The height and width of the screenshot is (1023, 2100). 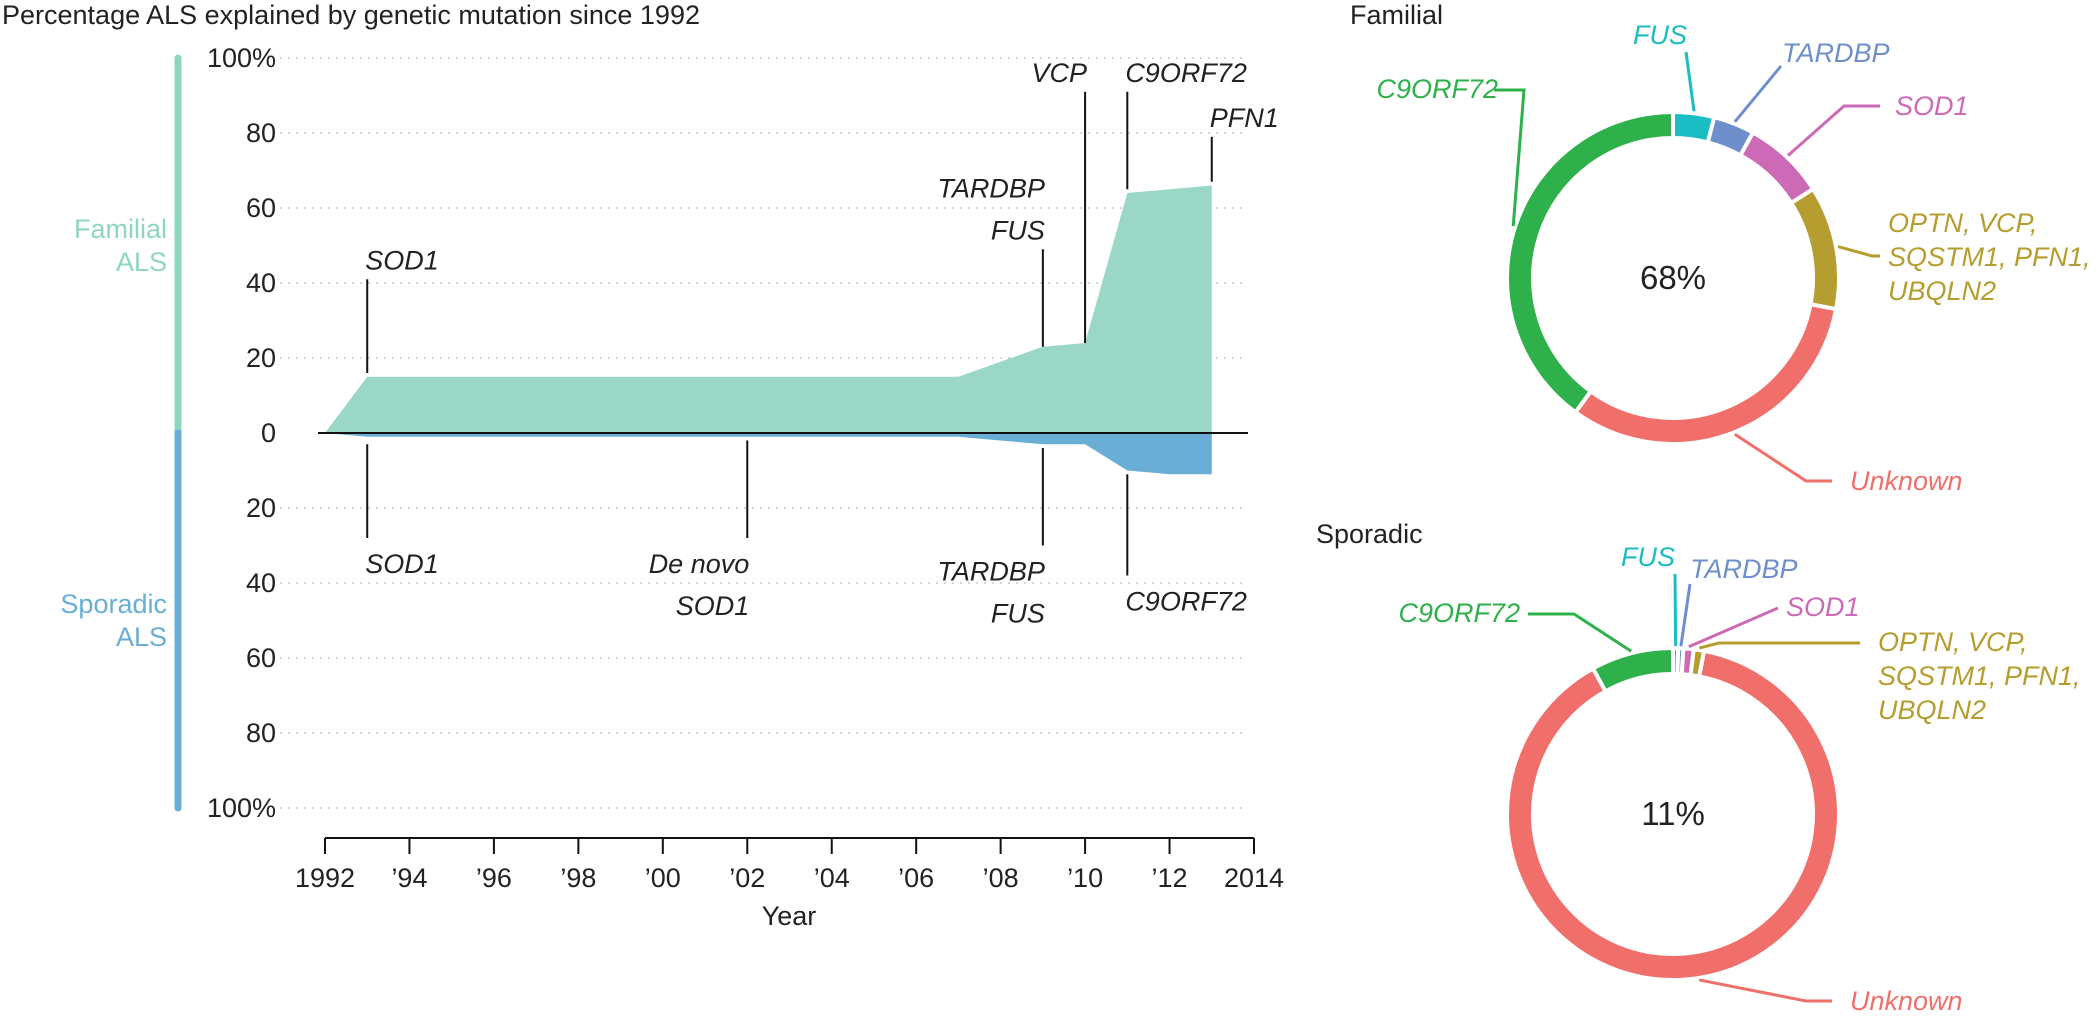 What do you see at coordinates (832, 878) in the screenshot?
I see `x-tick-label: ’04` at bounding box center [832, 878].